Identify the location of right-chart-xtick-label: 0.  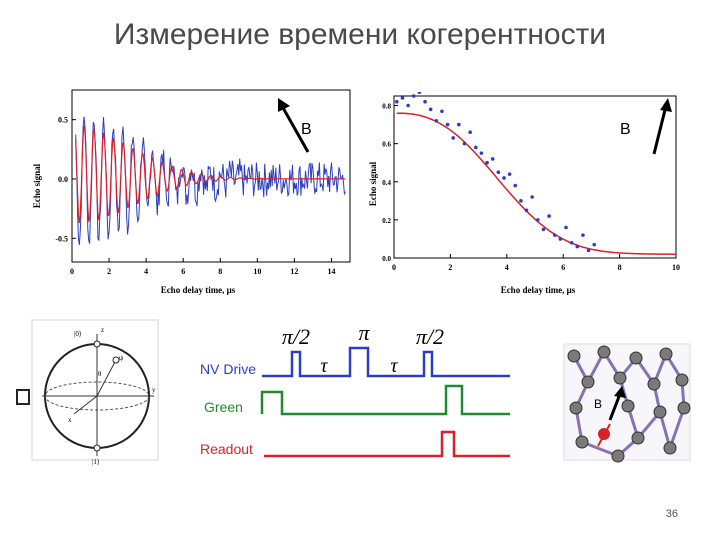
(394, 267).